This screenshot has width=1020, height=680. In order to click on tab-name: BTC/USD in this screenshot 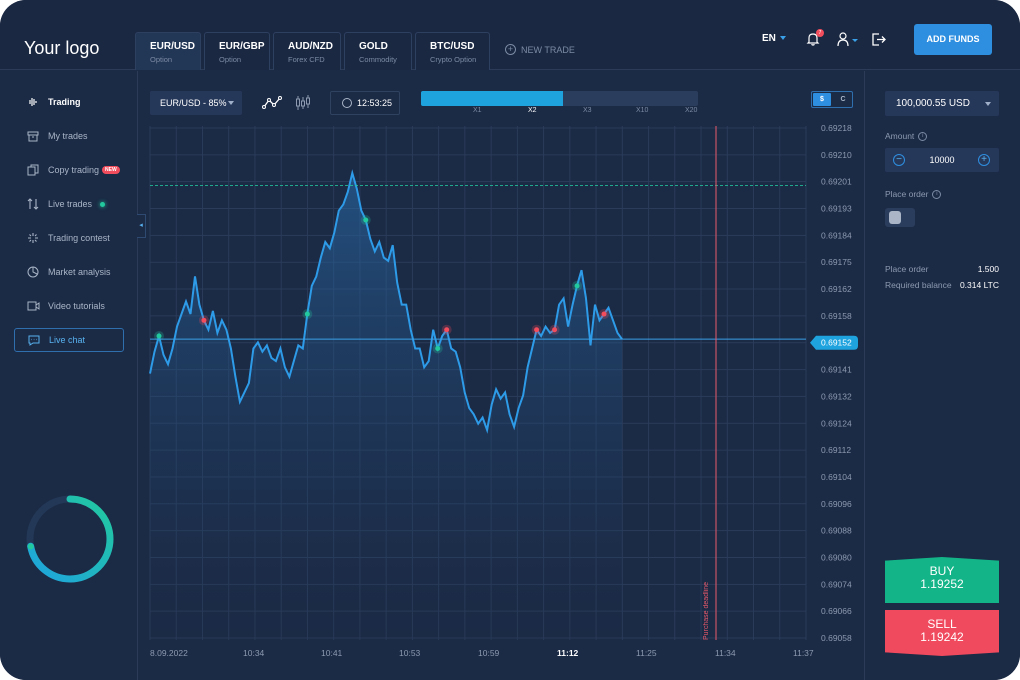, I will do `click(452, 46)`.